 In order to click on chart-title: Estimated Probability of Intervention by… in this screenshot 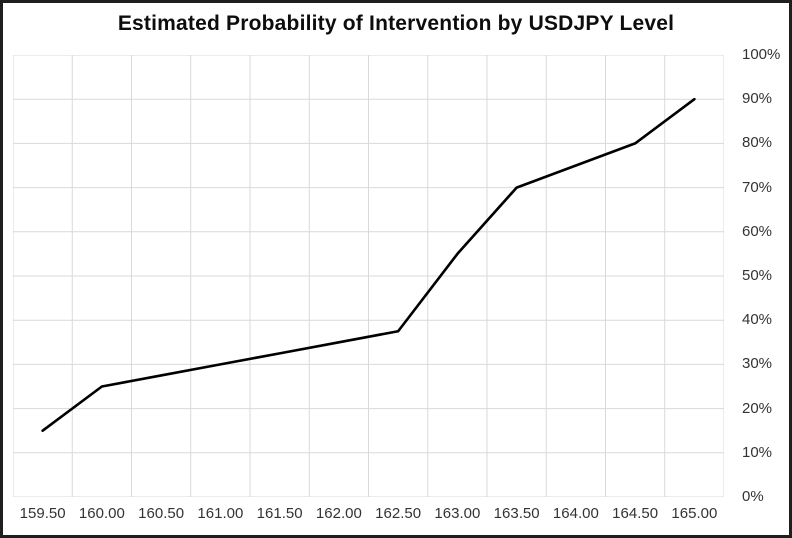, I will do `click(396, 23)`.